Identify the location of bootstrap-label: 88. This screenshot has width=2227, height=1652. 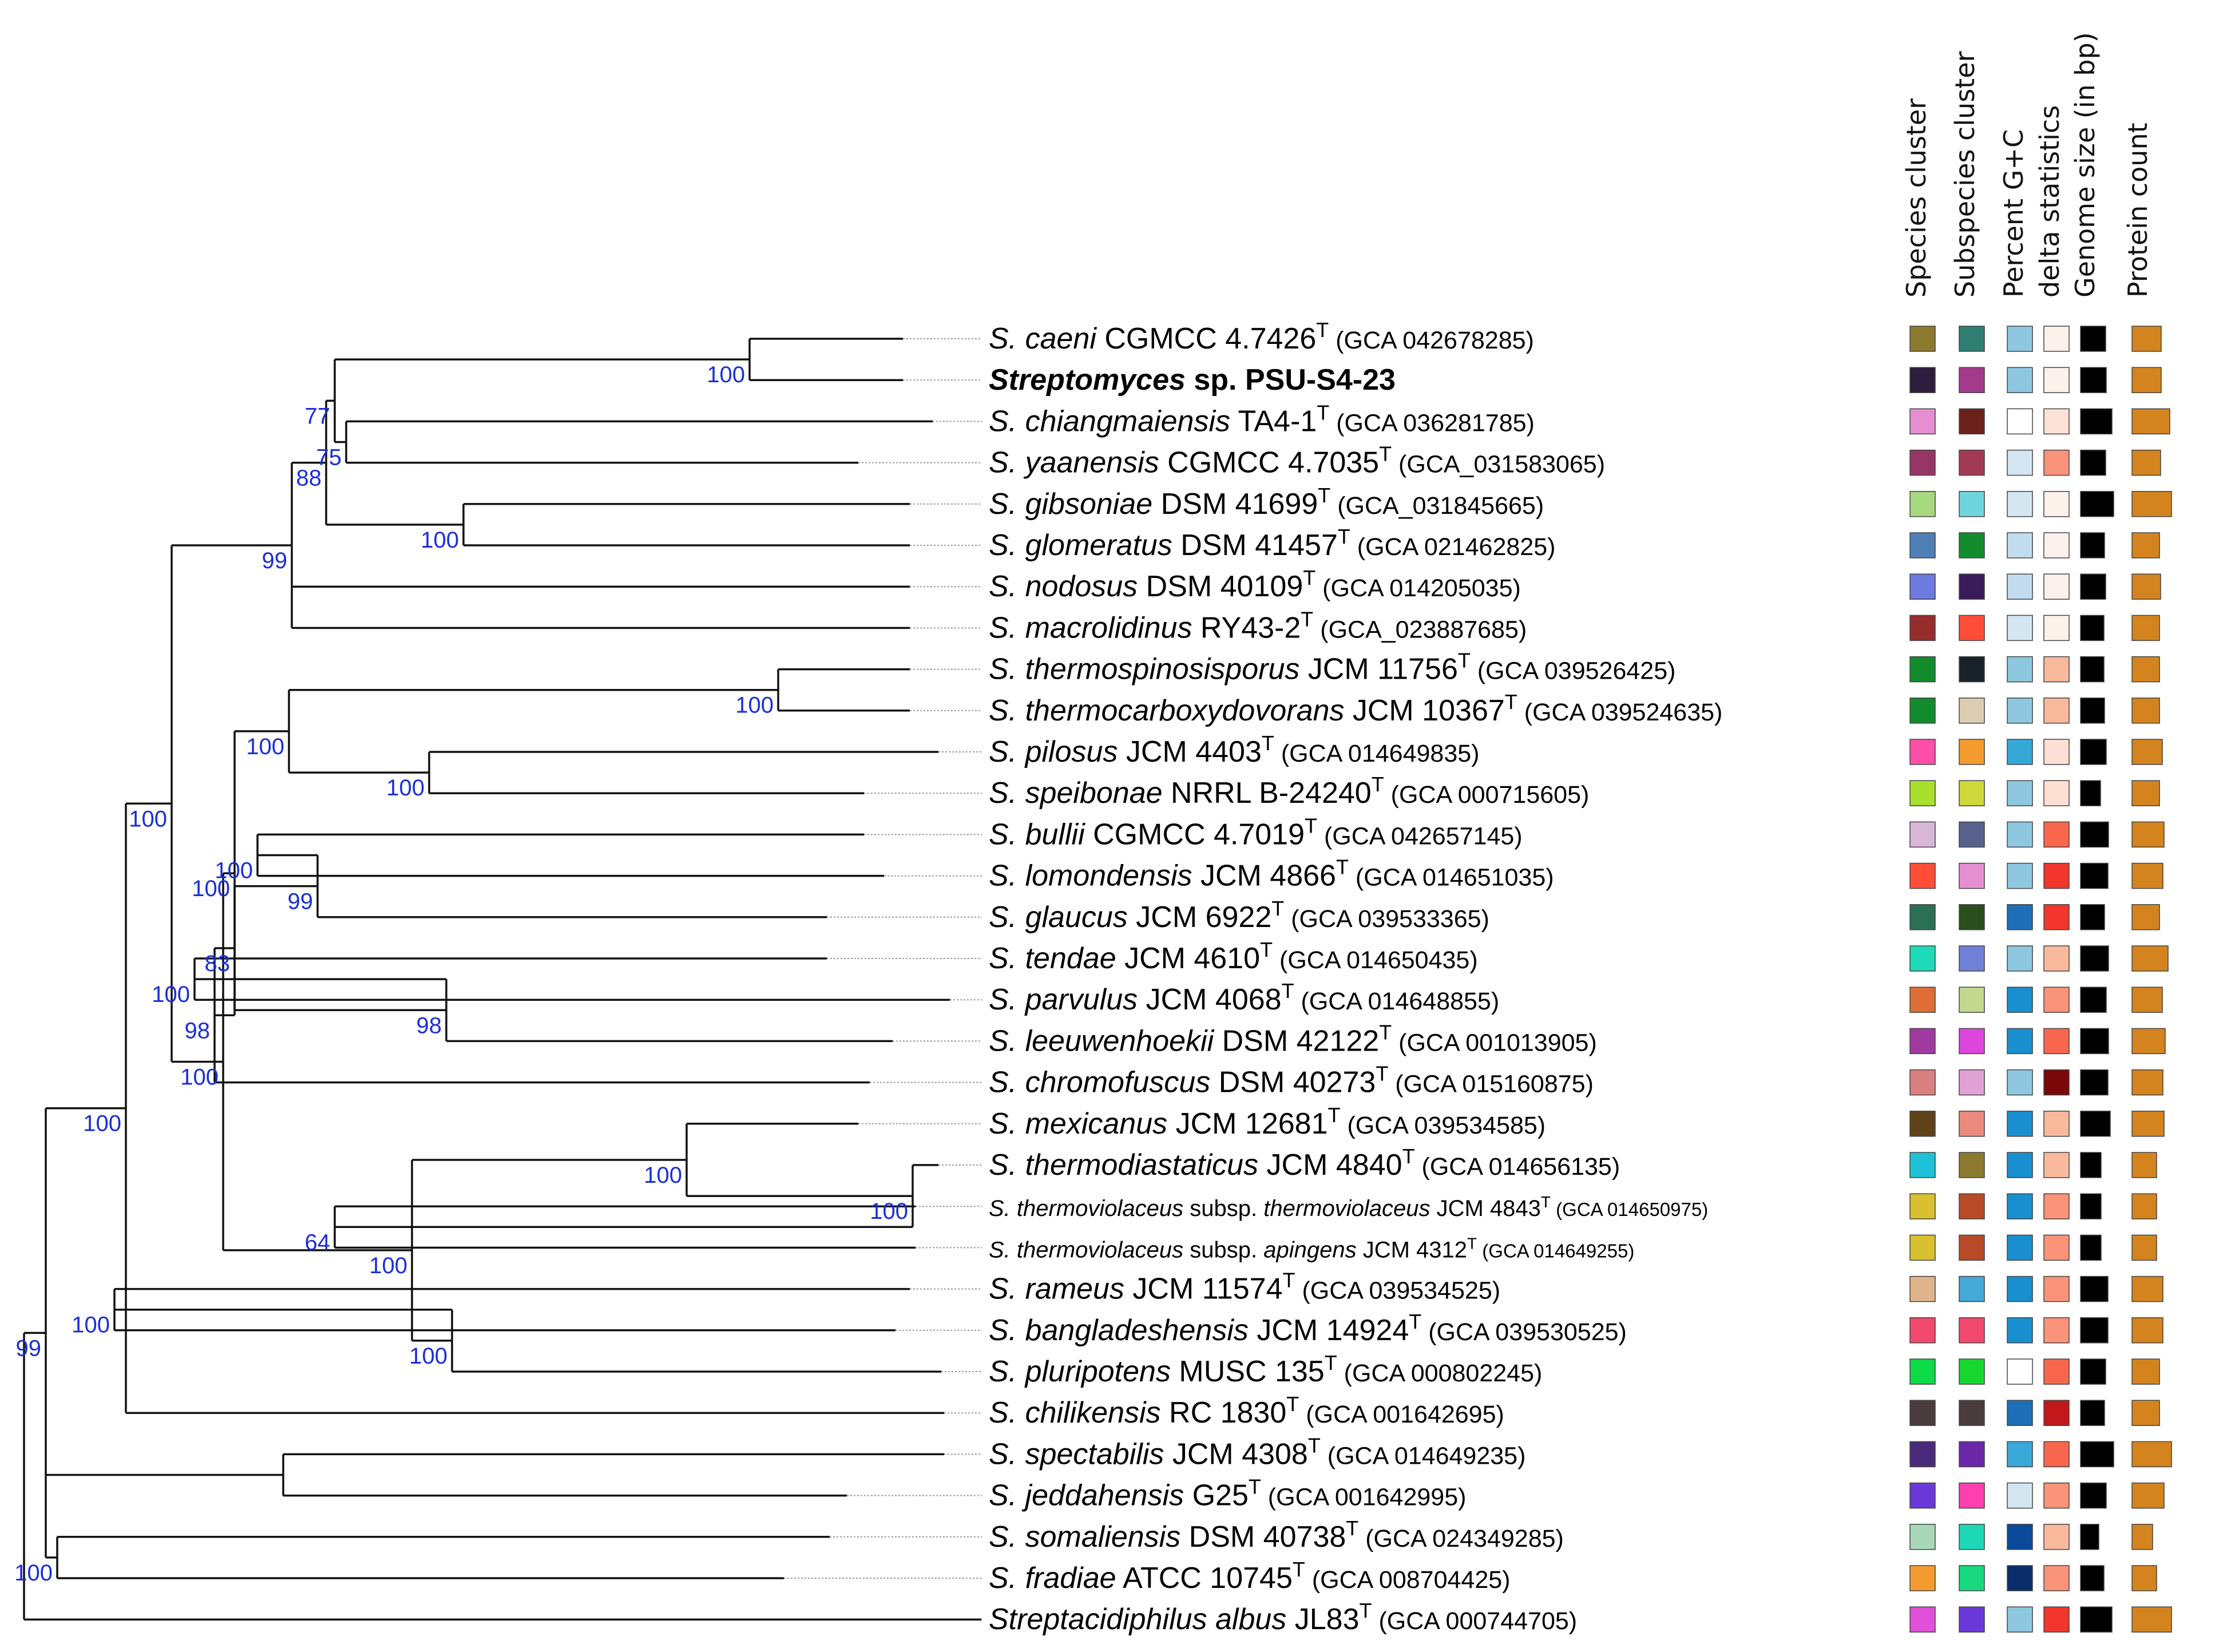
(309, 479).